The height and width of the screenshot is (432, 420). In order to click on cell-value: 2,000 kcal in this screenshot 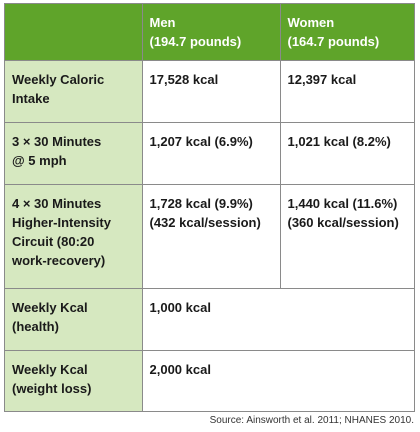, I will do `click(180, 369)`.